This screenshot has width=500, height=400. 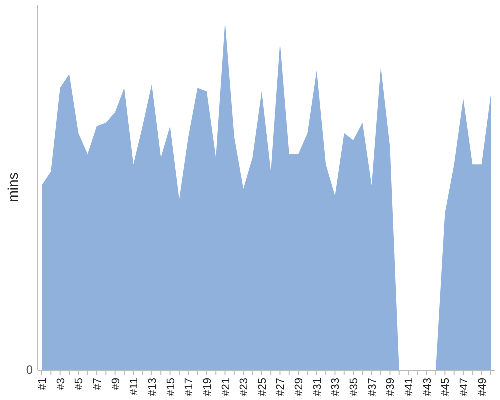 What do you see at coordinates (372, 387) in the screenshot?
I see `x-tick-label: #37` at bounding box center [372, 387].